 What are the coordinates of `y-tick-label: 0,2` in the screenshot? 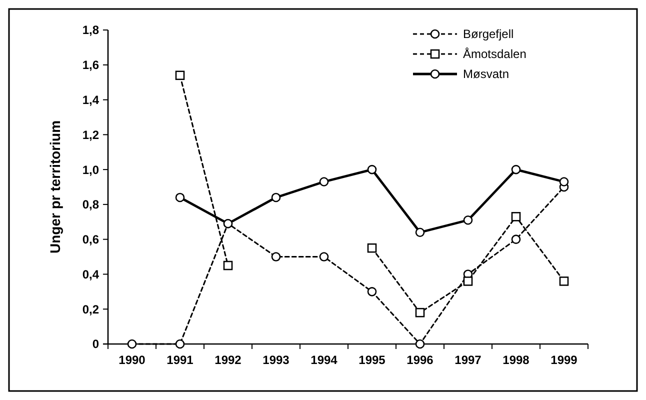 It's located at (91, 309).